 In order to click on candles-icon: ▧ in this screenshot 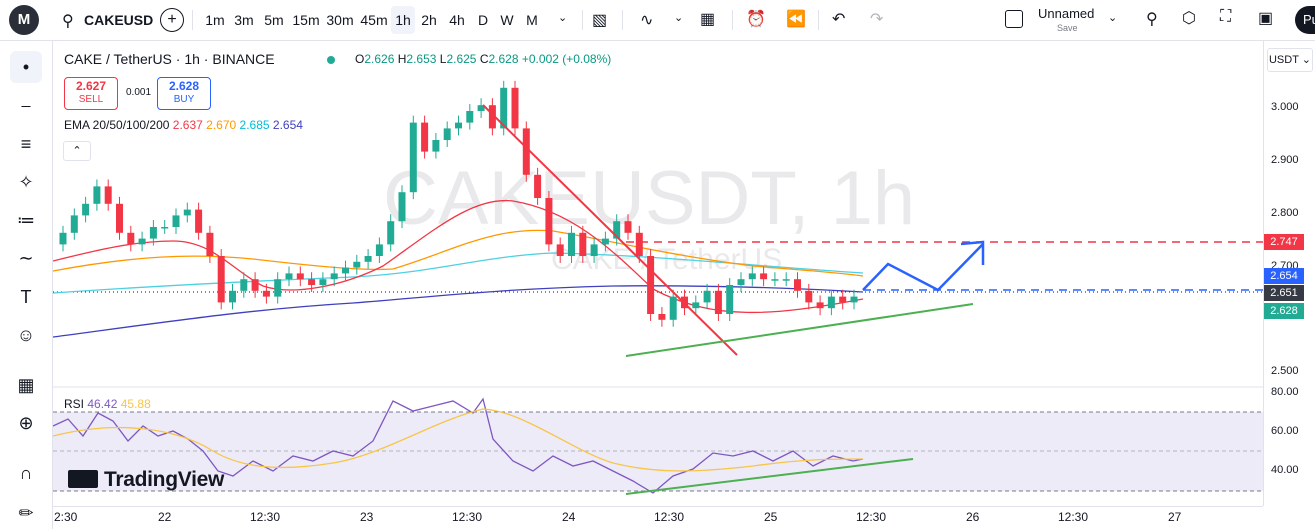, I will do `click(600, 20)`.